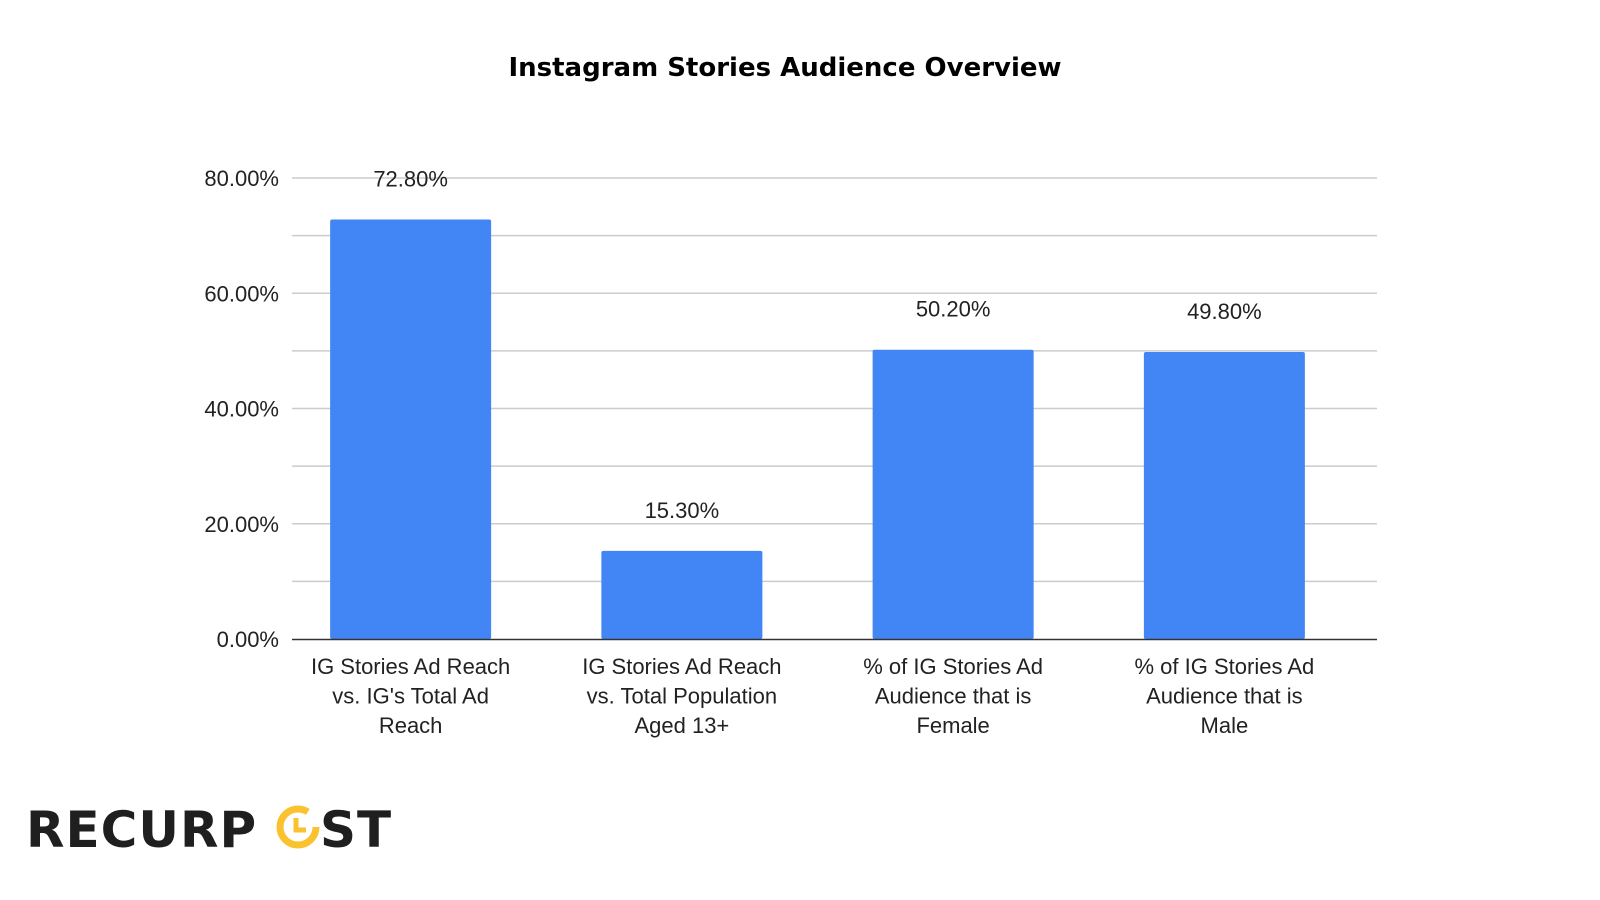 This screenshot has height=900, width=1600. What do you see at coordinates (298, 827) in the screenshot?
I see `clock-icon` at bounding box center [298, 827].